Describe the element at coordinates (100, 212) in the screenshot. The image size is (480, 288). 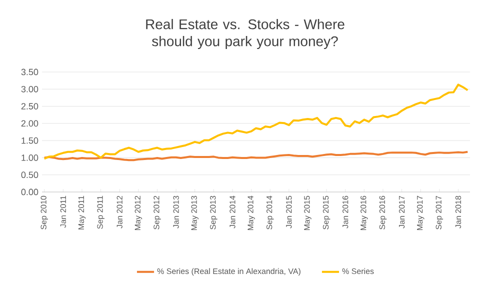
I see `x-tick-label: Sep 2011` at that location.